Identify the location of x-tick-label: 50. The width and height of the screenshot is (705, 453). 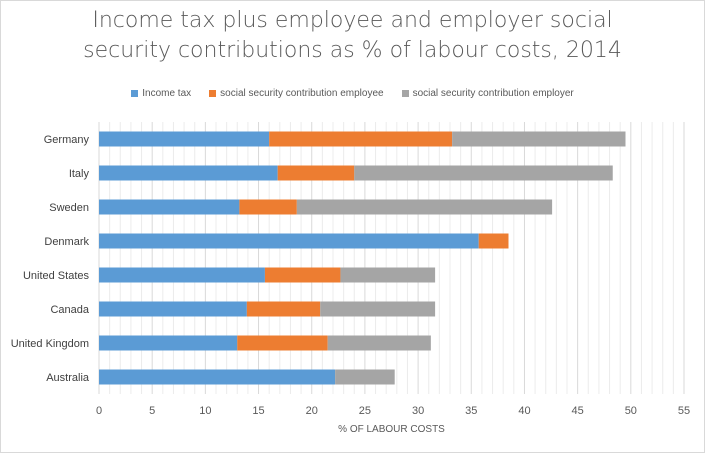
(631, 411).